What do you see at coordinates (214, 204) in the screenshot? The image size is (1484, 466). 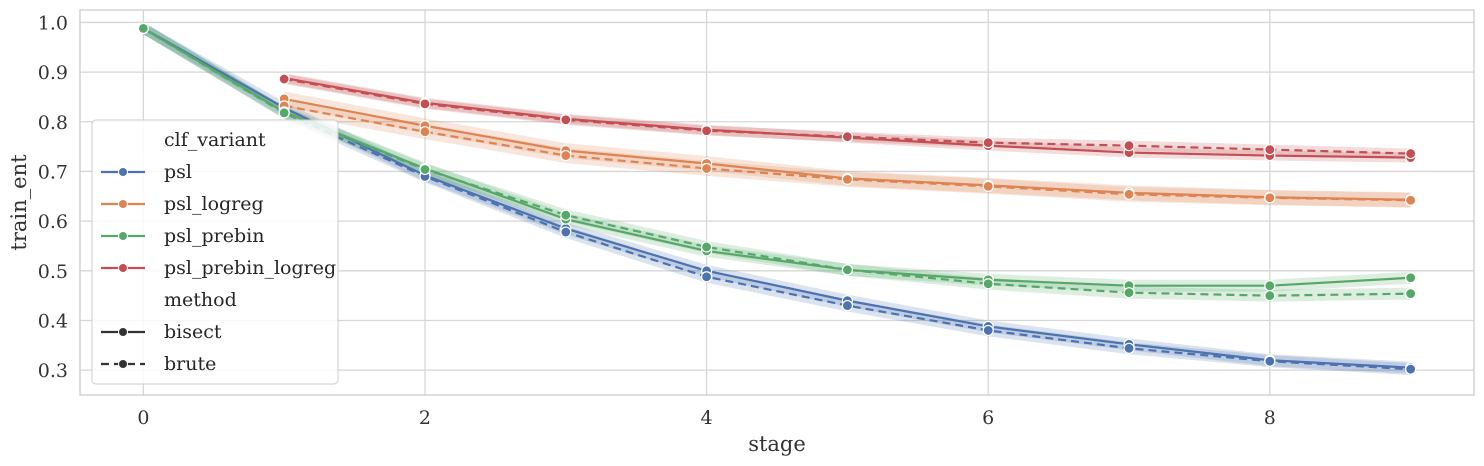 I see `legend-item-label: psl_logreg` at bounding box center [214, 204].